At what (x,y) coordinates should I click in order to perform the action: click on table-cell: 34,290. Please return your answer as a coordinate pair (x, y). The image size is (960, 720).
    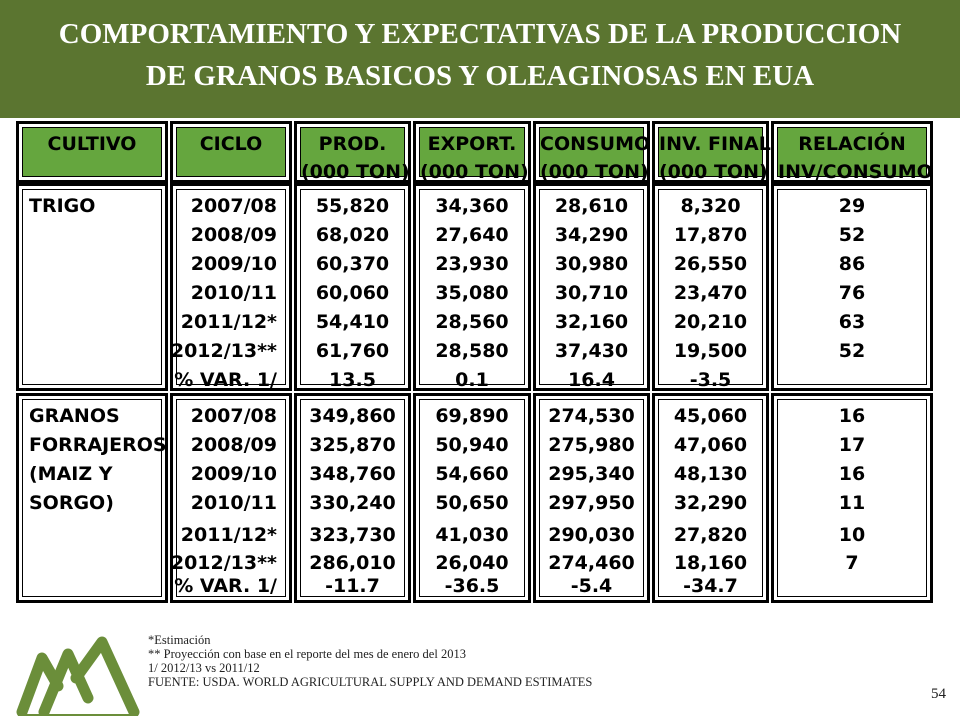
    Looking at the image, I should click on (591, 235).